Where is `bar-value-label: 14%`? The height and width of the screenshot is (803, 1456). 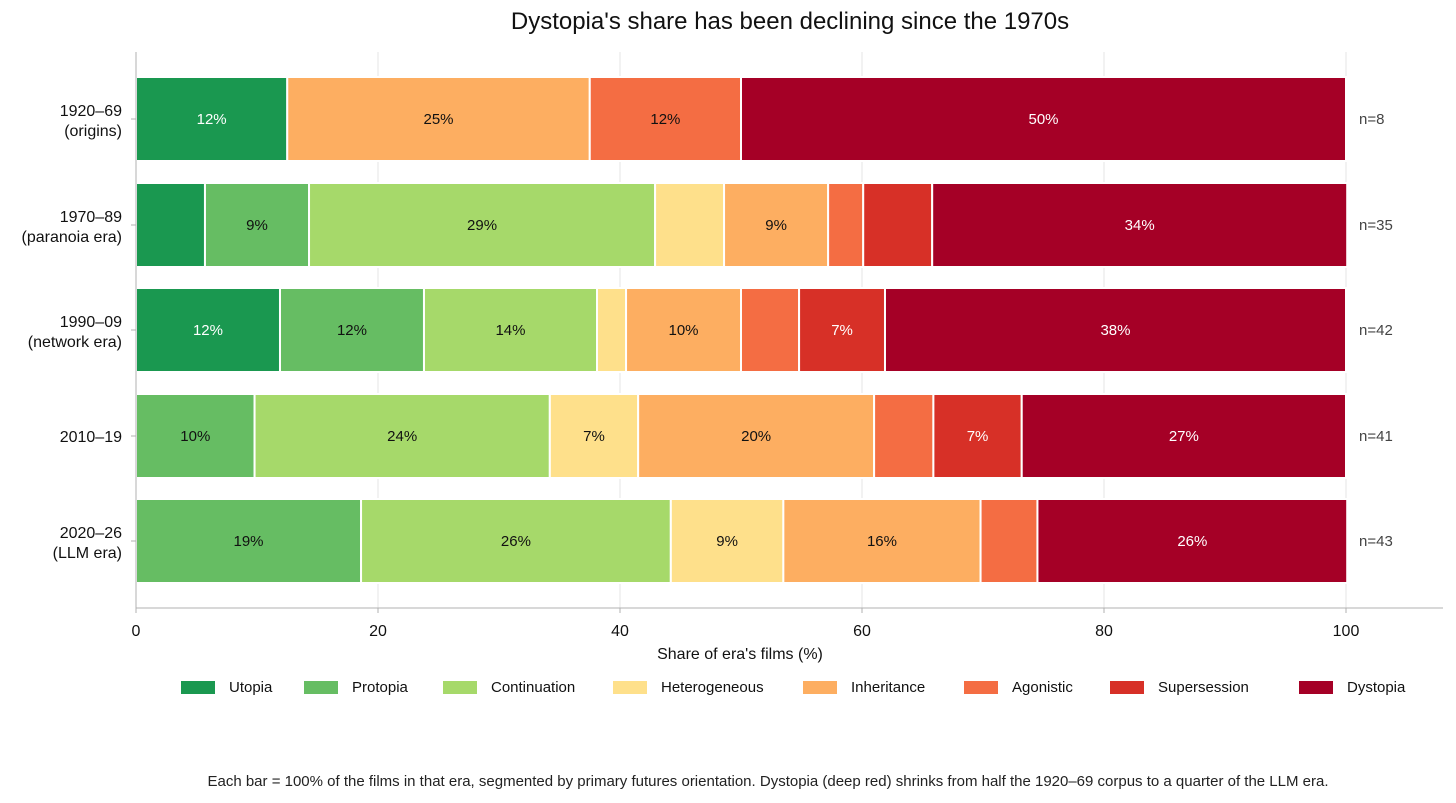 bar-value-label: 14% is located at coordinates (510, 330).